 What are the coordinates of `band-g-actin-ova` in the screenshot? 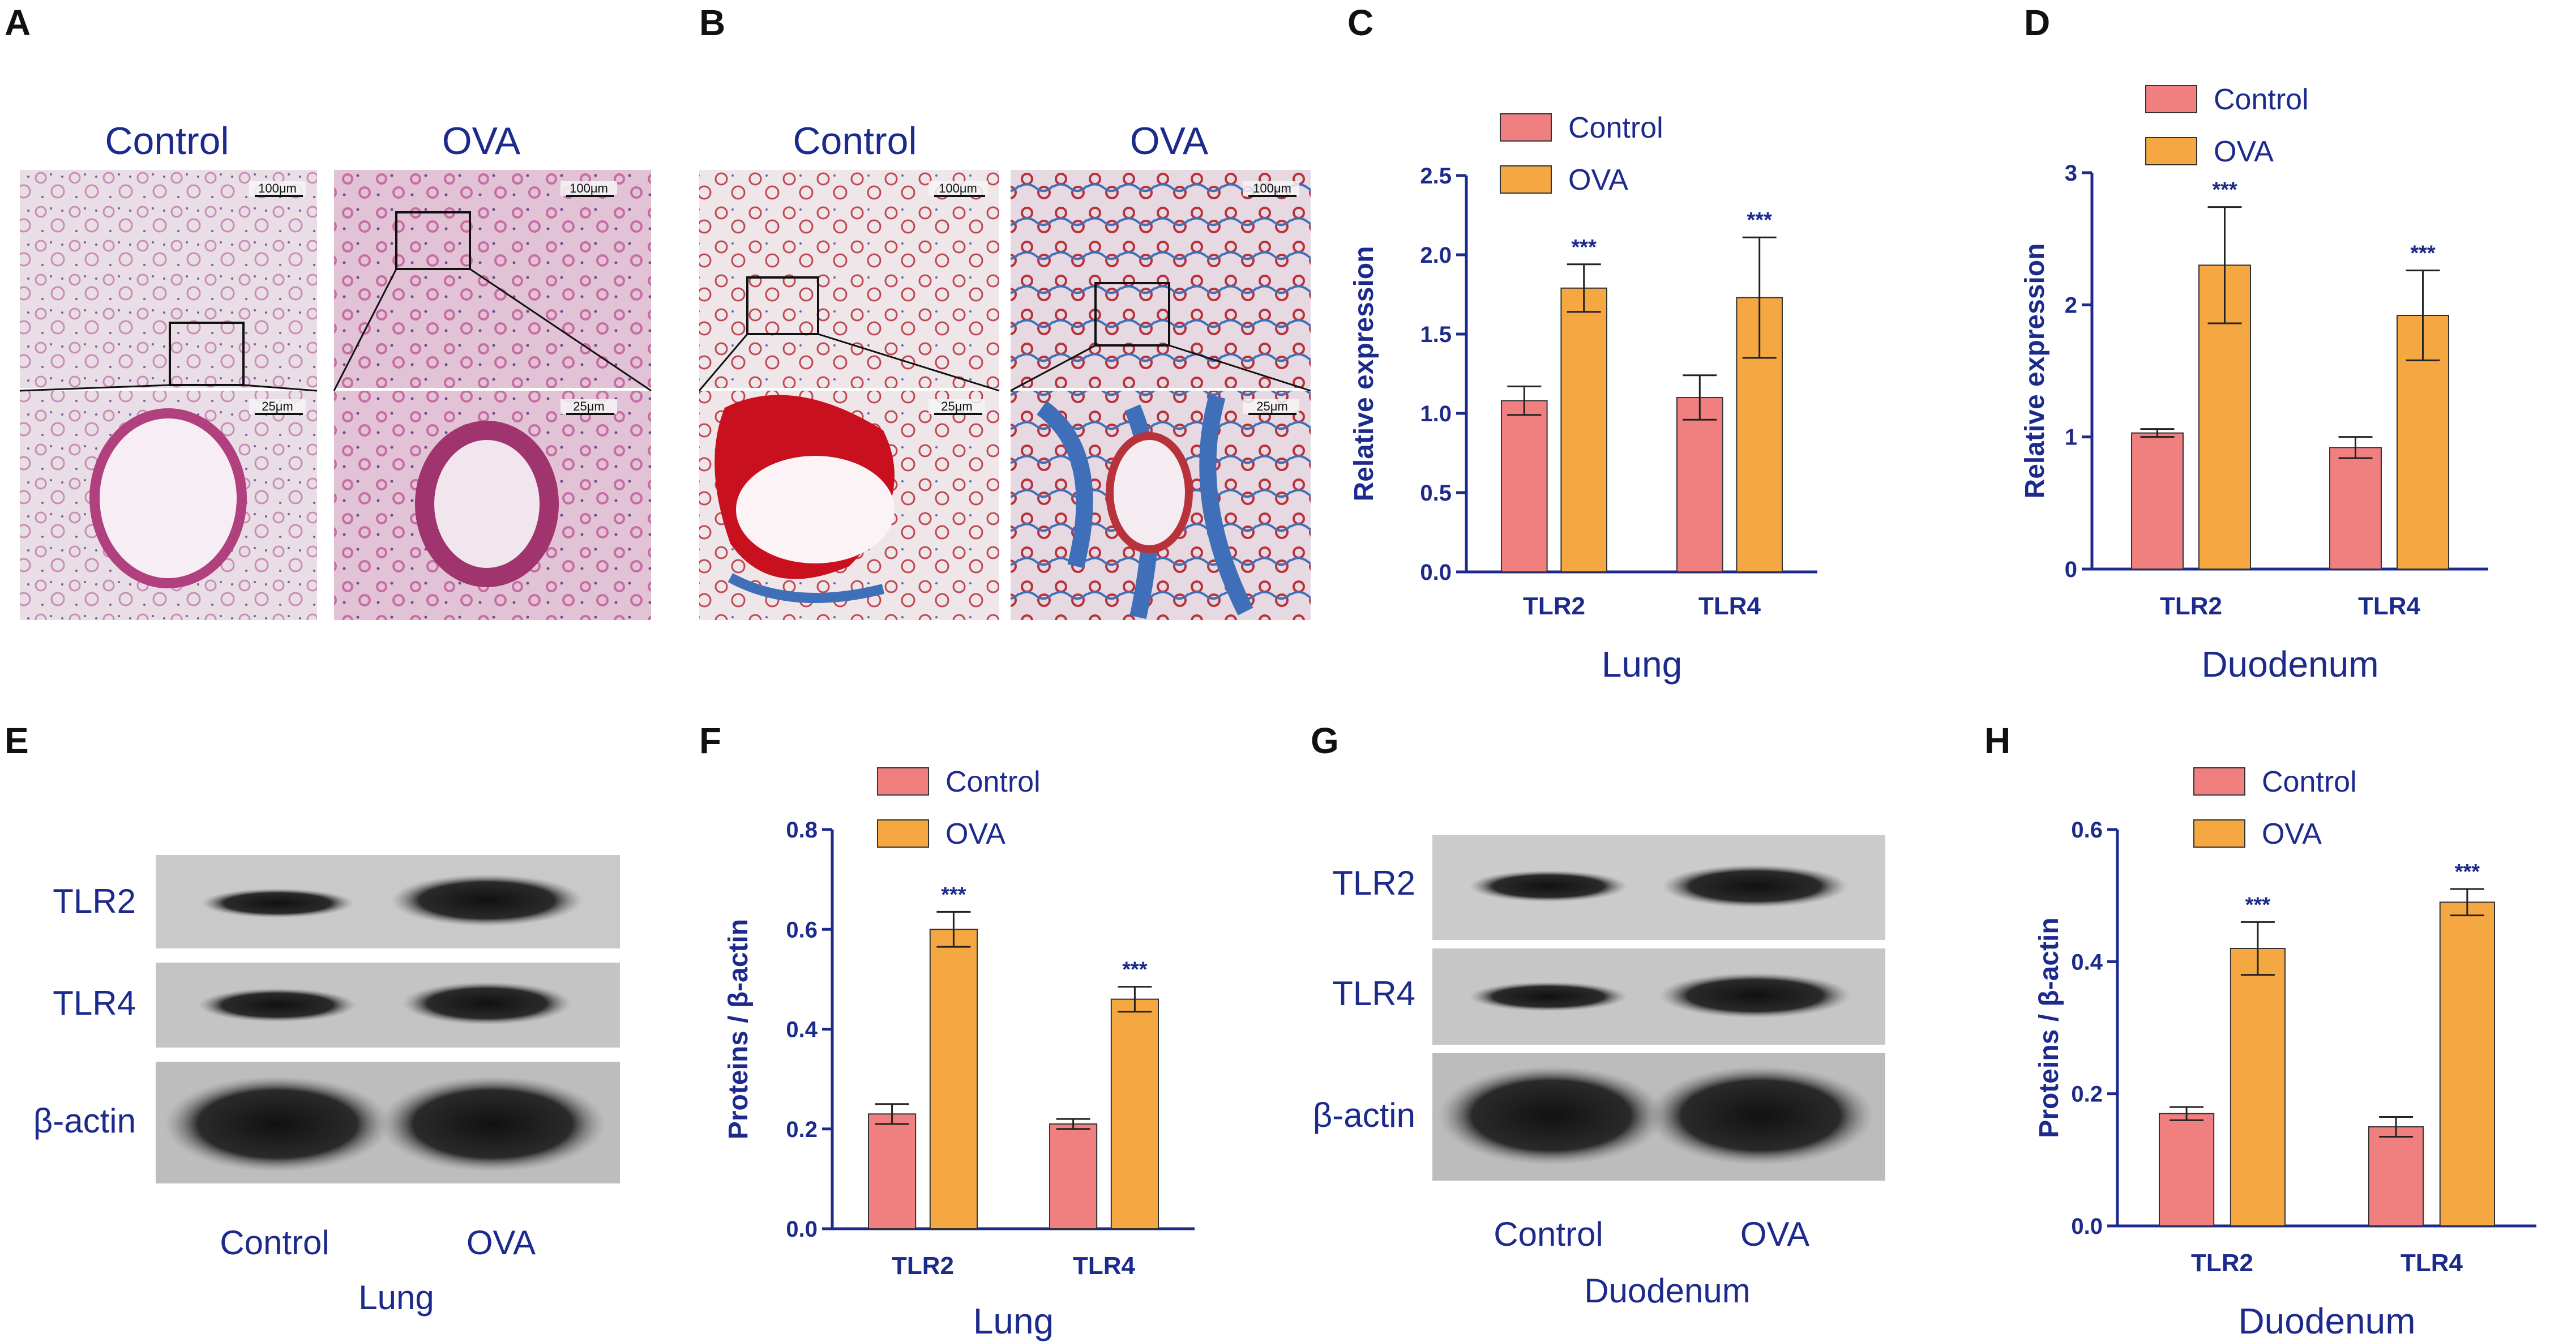 It's located at (1761, 1115).